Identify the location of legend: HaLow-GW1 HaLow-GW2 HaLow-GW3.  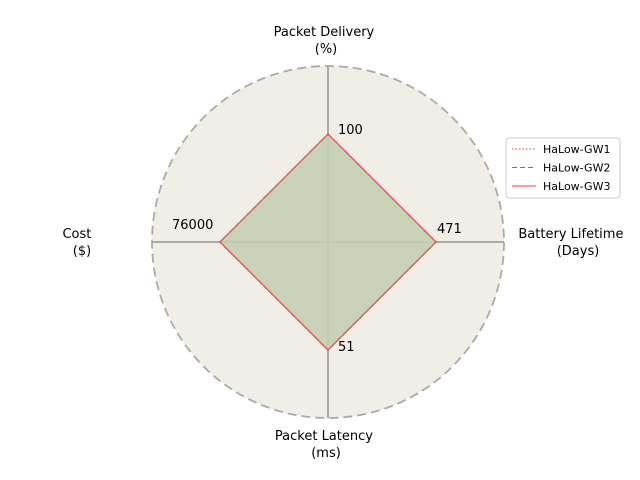
(563, 168).